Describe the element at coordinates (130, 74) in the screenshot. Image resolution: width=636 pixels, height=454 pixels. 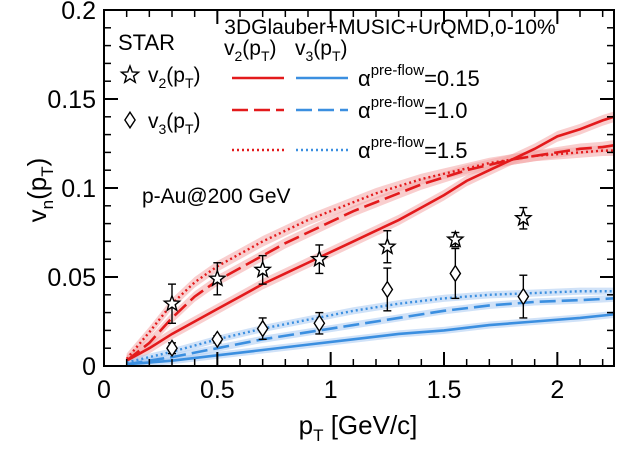
I see `legend-star-marker` at that location.